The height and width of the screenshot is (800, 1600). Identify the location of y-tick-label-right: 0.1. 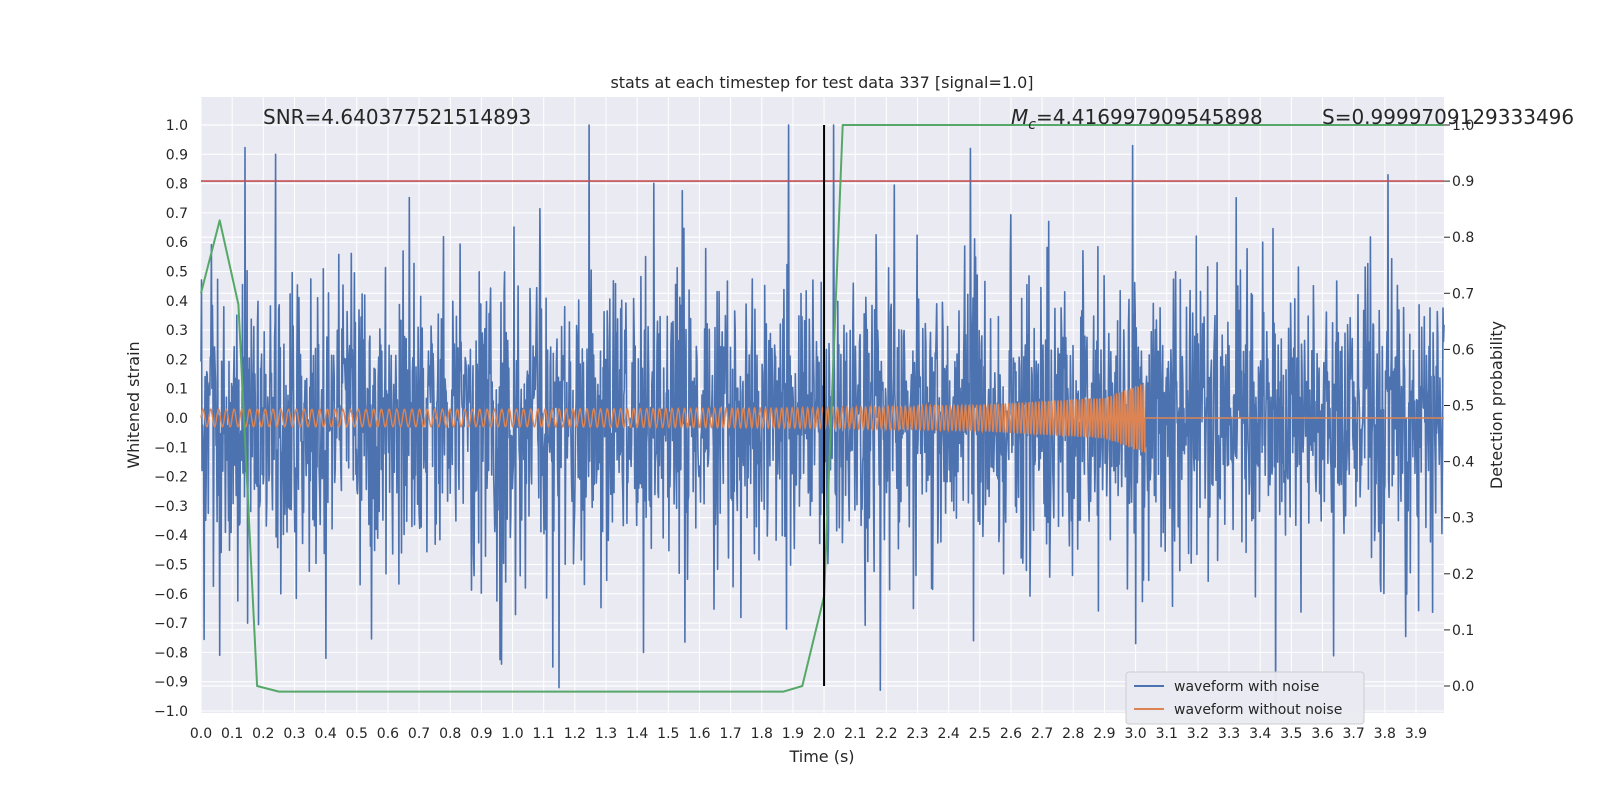
(1463, 631).